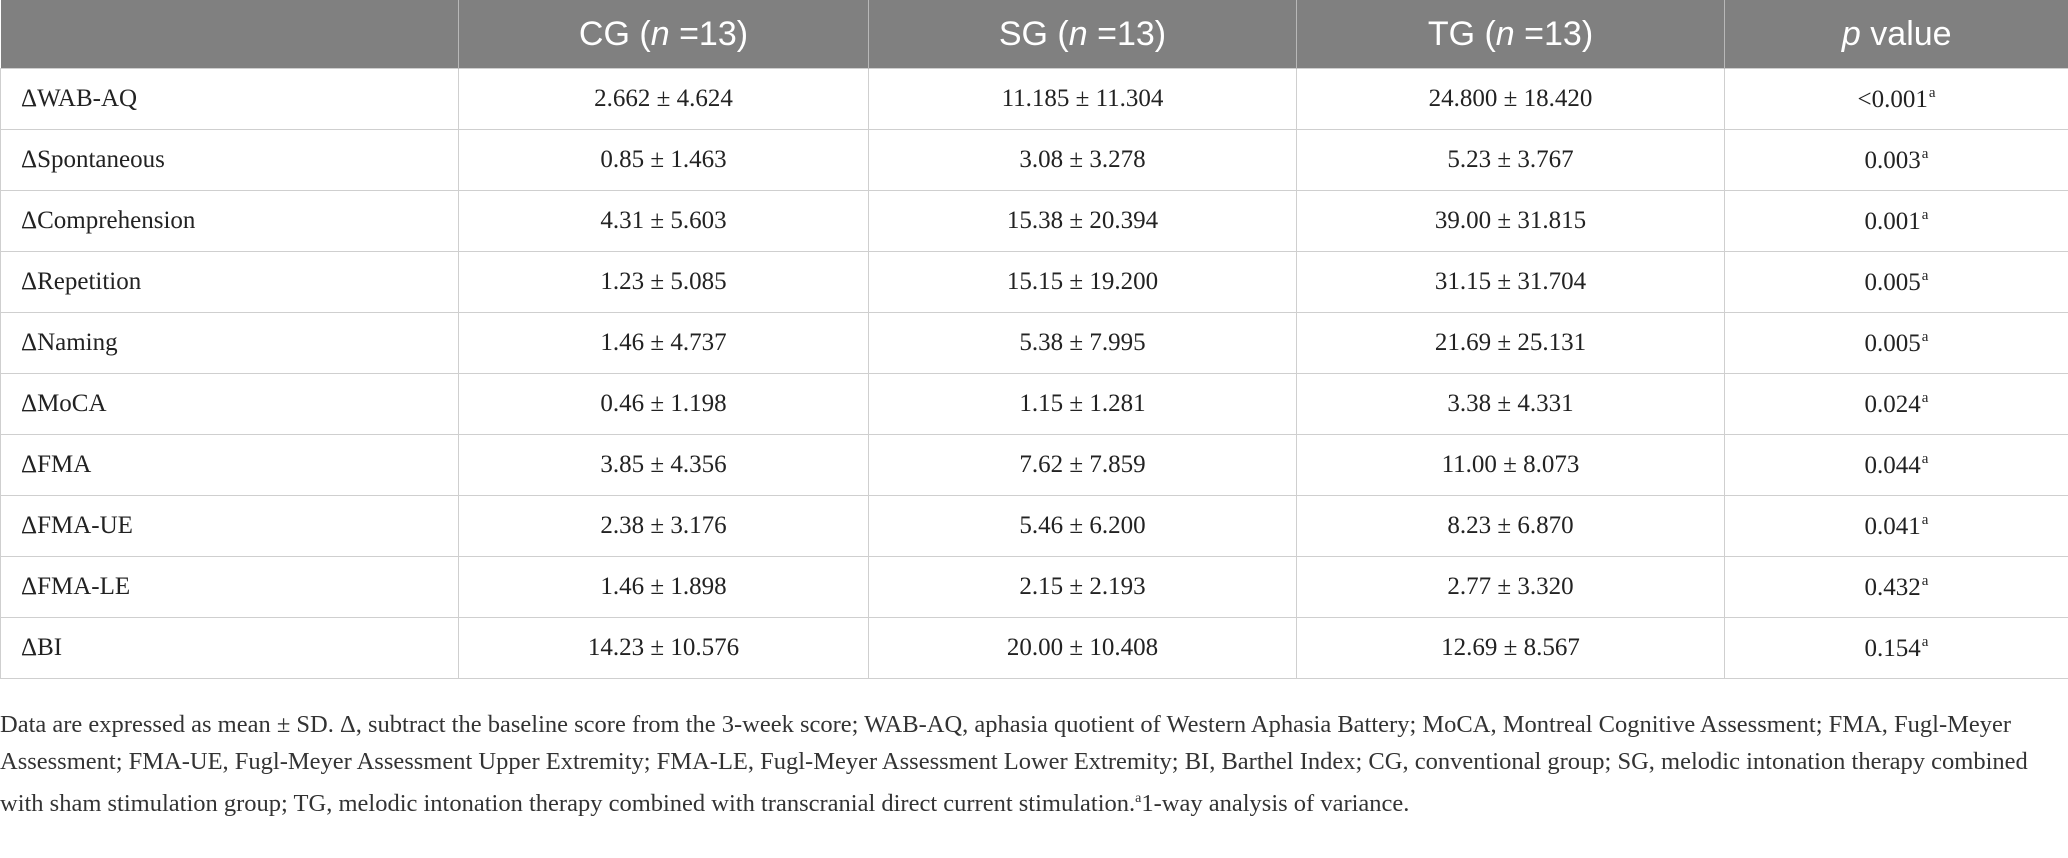  Describe the element at coordinates (1510, 526) in the screenshot. I see `tg-value: 8.23 ± 6.870` at that location.